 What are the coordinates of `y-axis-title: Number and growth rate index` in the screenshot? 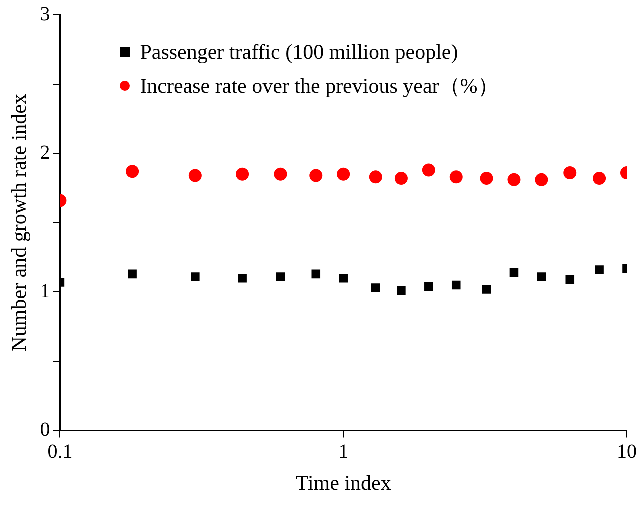 It's located at (19, 223).